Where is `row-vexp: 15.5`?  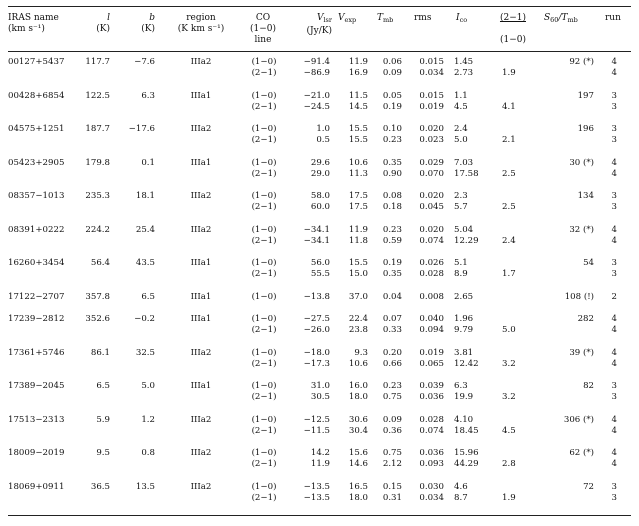 row-vexp: 15.5 is located at coordinates (358, 263).